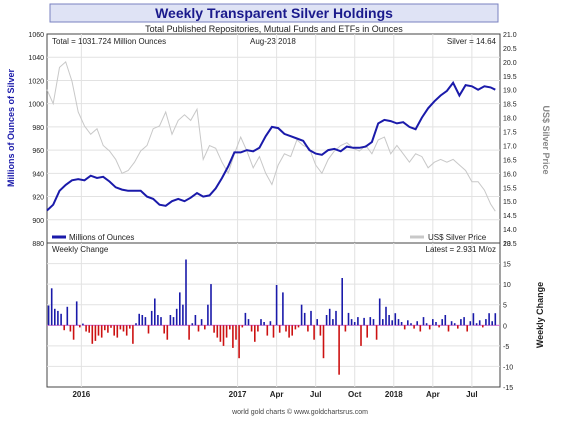 The height and width of the screenshot is (425, 562). Describe the element at coordinates (472, 41) in the screenshot. I see `silver-price-label: Silver = 14.64` at that location.